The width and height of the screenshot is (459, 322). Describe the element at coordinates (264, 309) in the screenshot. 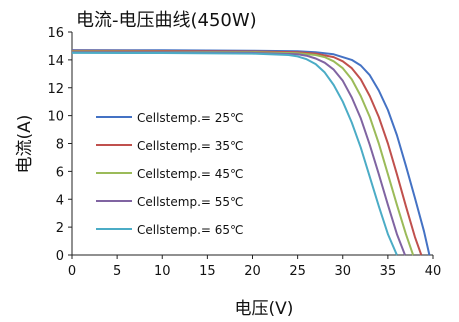

I see `x-axis-label: 电压(V)` at that location.